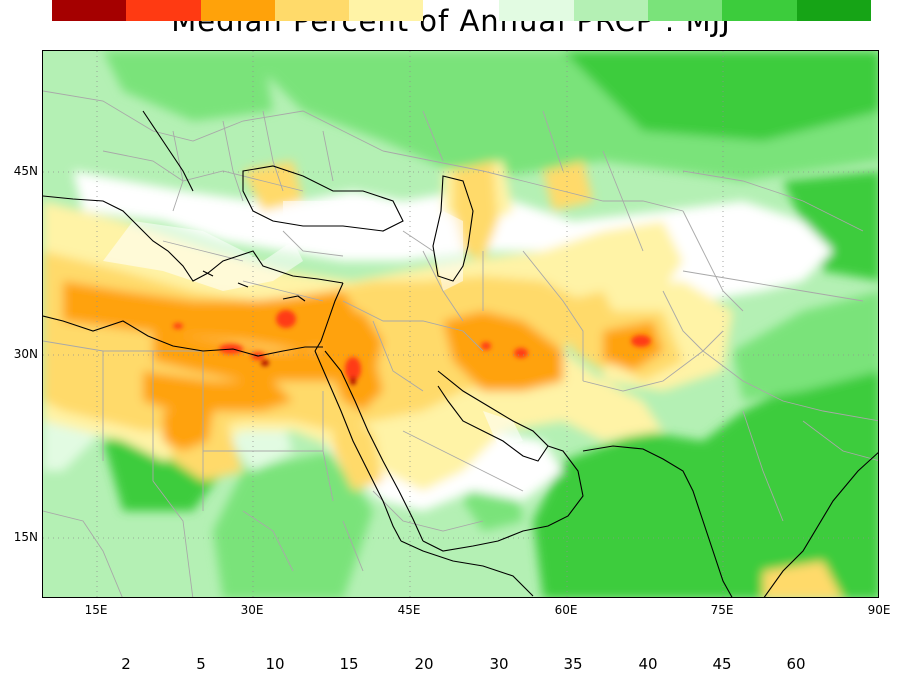  I want to click on colorbar-label-30: 30, so click(499, 664).